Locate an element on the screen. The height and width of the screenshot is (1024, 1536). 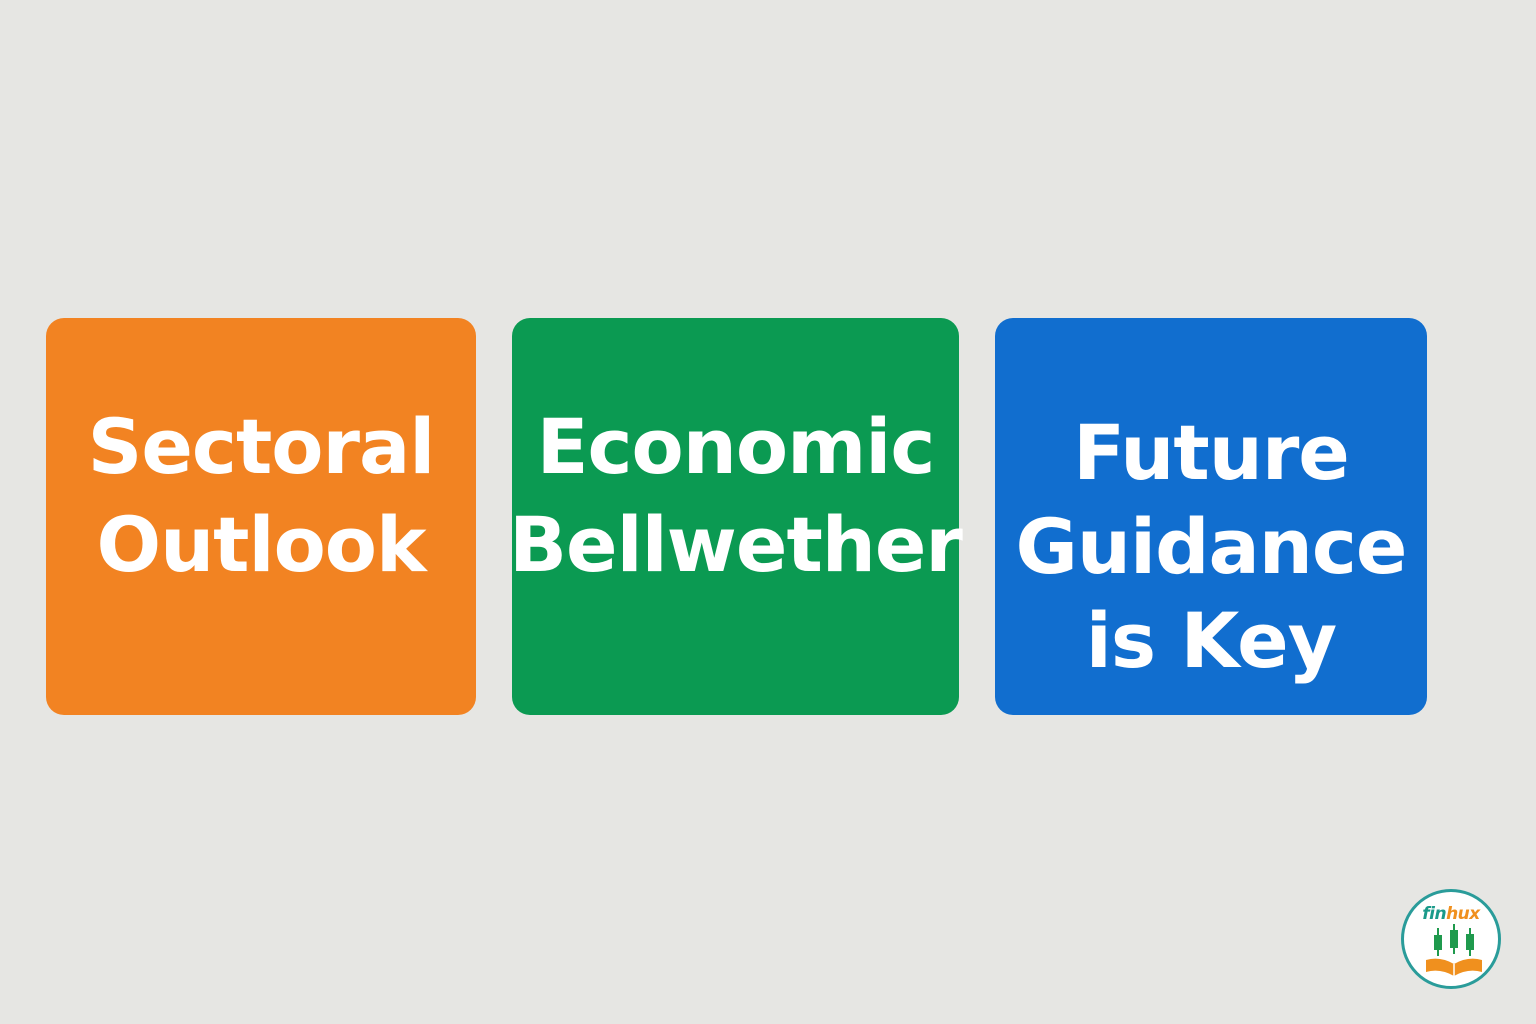
candlestick-book-icon is located at coordinates (1454, 950).